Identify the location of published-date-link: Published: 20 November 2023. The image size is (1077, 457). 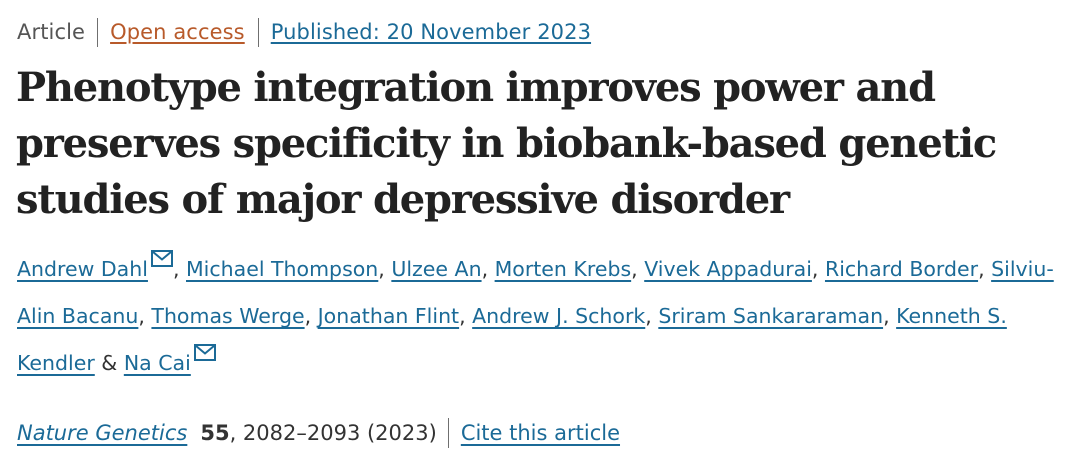
(431, 32).